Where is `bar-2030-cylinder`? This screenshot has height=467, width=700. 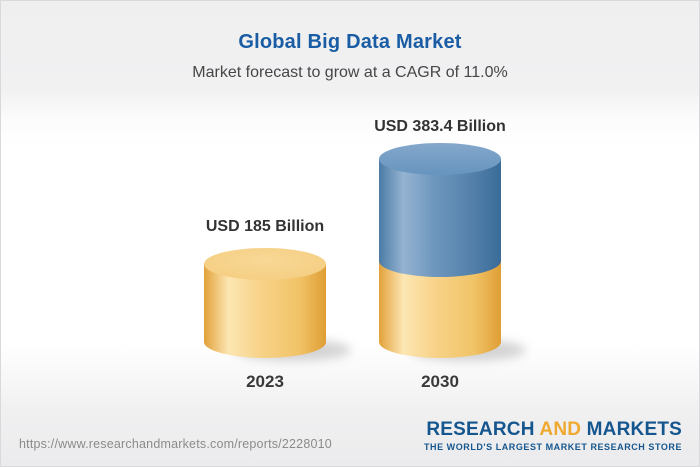 bar-2030-cylinder is located at coordinates (440, 250).